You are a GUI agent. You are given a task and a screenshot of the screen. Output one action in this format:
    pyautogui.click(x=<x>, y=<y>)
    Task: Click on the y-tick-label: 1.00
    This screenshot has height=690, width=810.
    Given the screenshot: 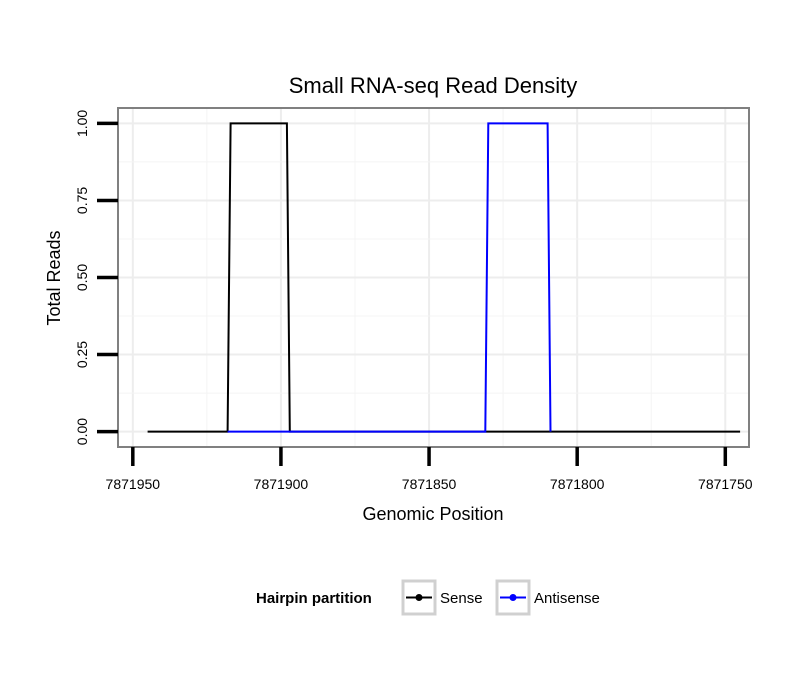 What is the action you would take?
    pyautogui.click(x=82, y=123)
    